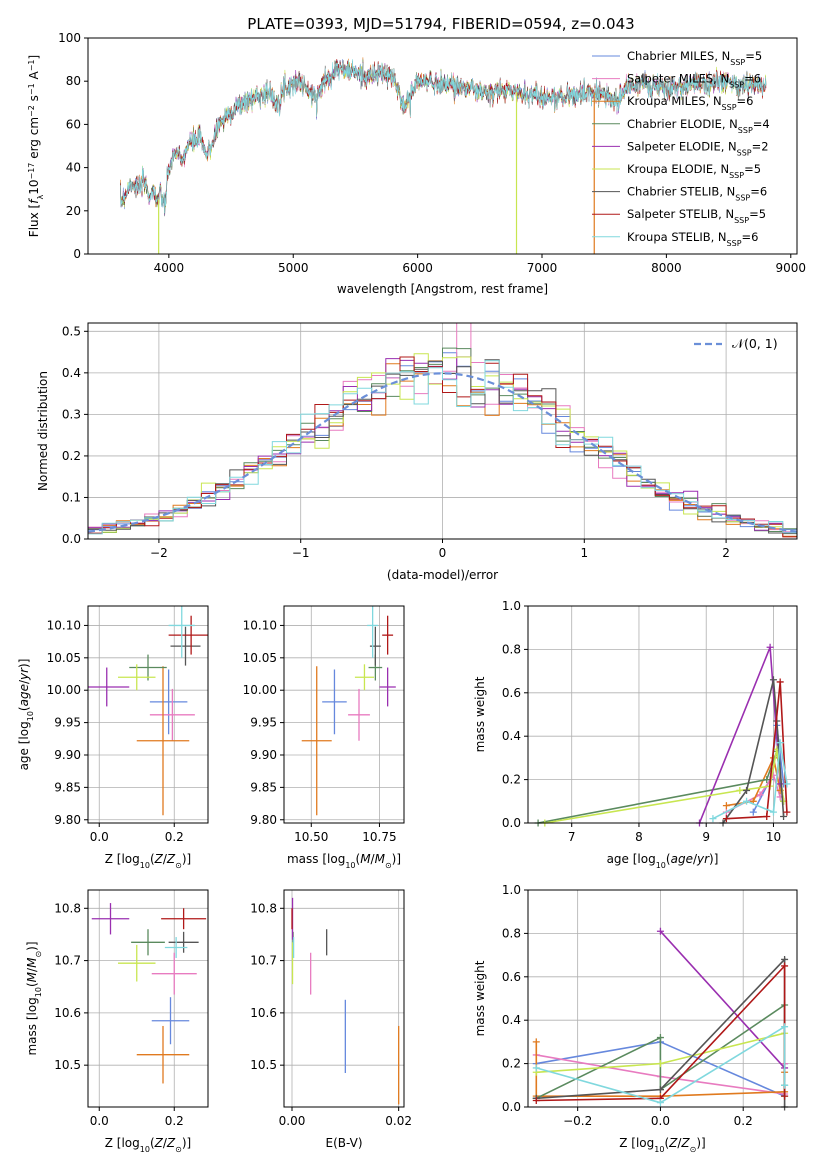  I want to click on weight-vs-z-frame, so click(662, 998).